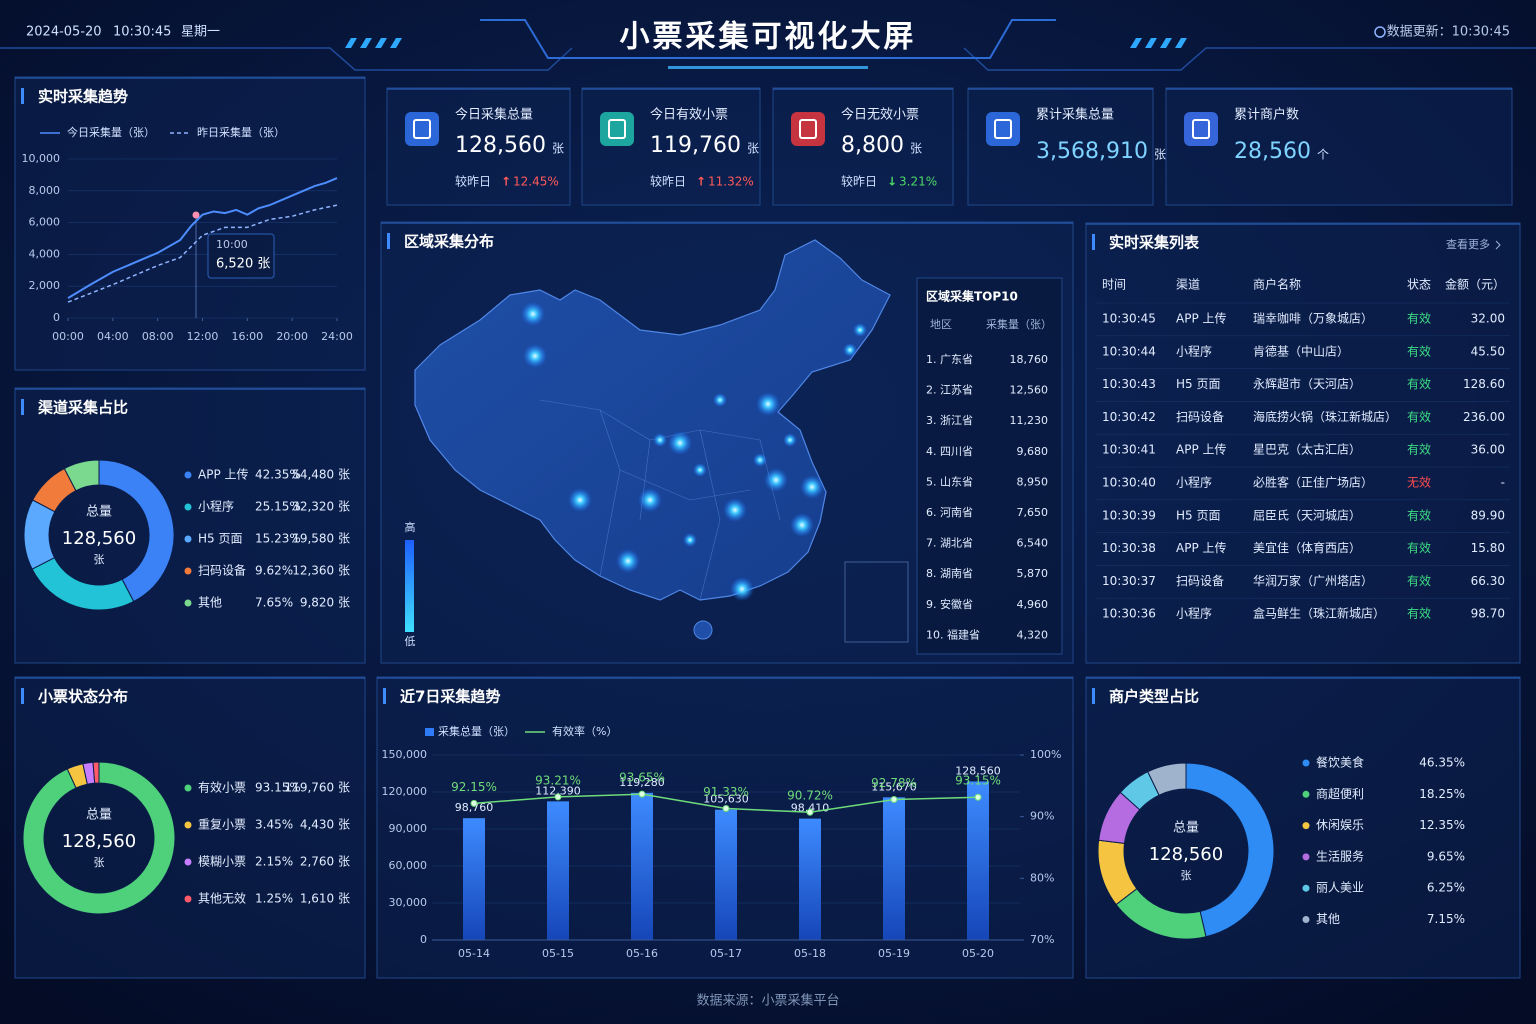  Describe the element at coordinates (1307, 547) in the screenshot. I see `table-cell: 美宜佳（体育西店）` at that location.